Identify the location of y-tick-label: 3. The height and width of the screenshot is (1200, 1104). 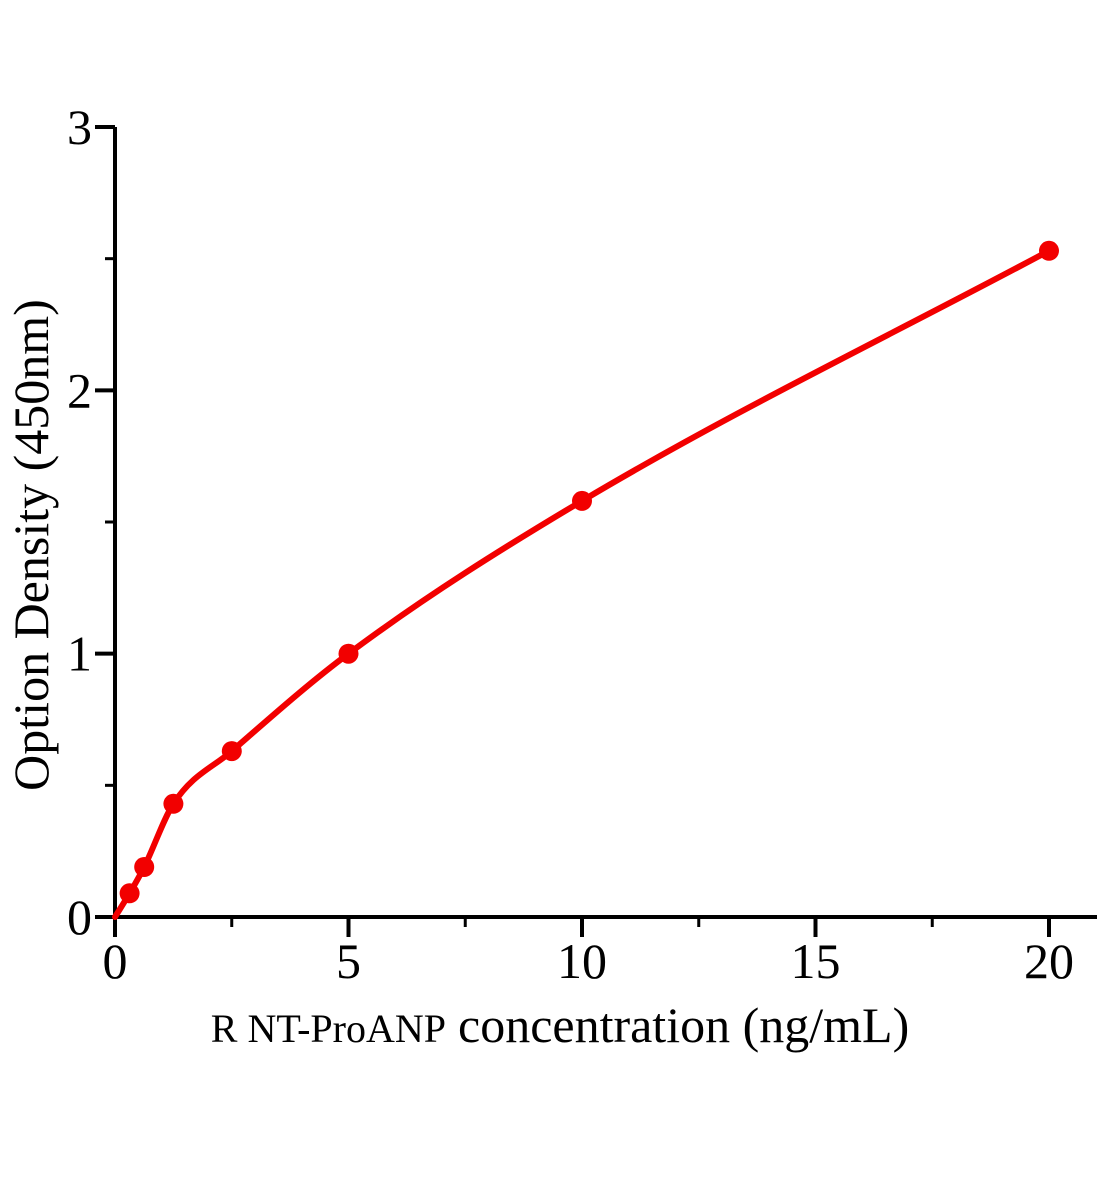
(79, 127).